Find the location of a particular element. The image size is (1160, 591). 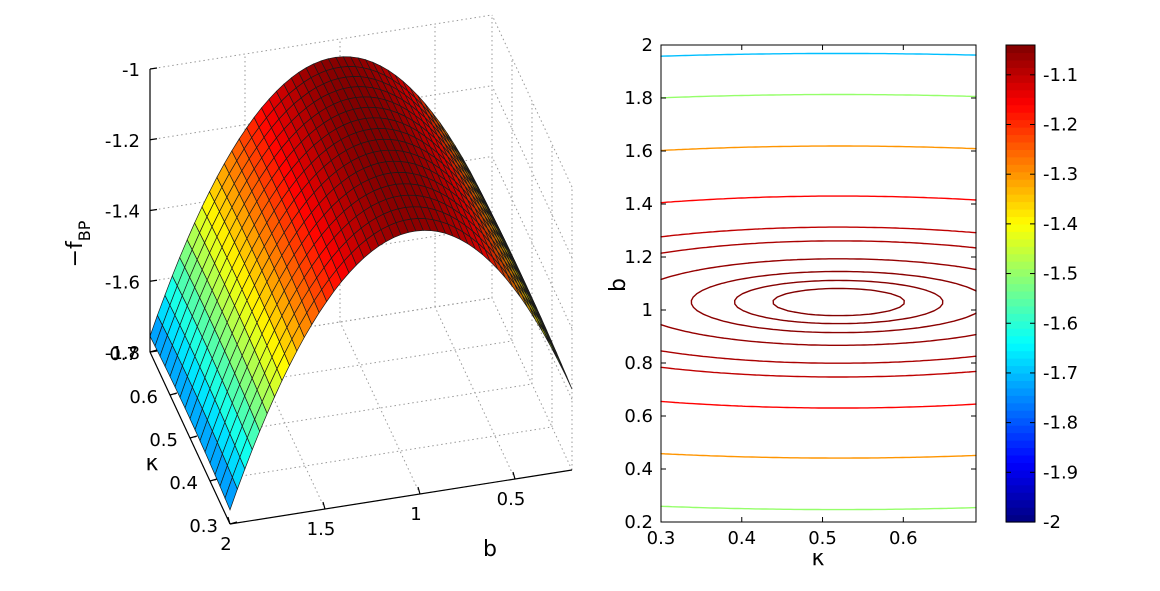

kappa-tick-label: 0.6 is located at coordinates (143, 397).